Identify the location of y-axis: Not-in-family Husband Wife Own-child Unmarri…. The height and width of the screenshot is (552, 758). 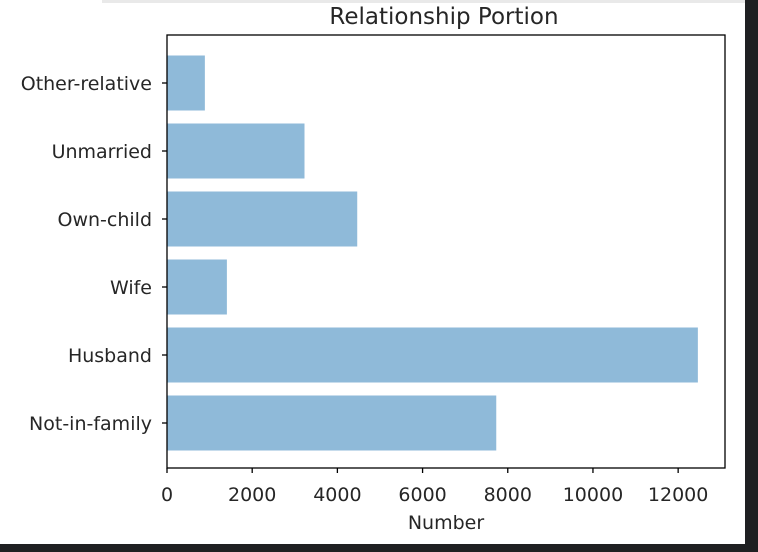
(94, 254).